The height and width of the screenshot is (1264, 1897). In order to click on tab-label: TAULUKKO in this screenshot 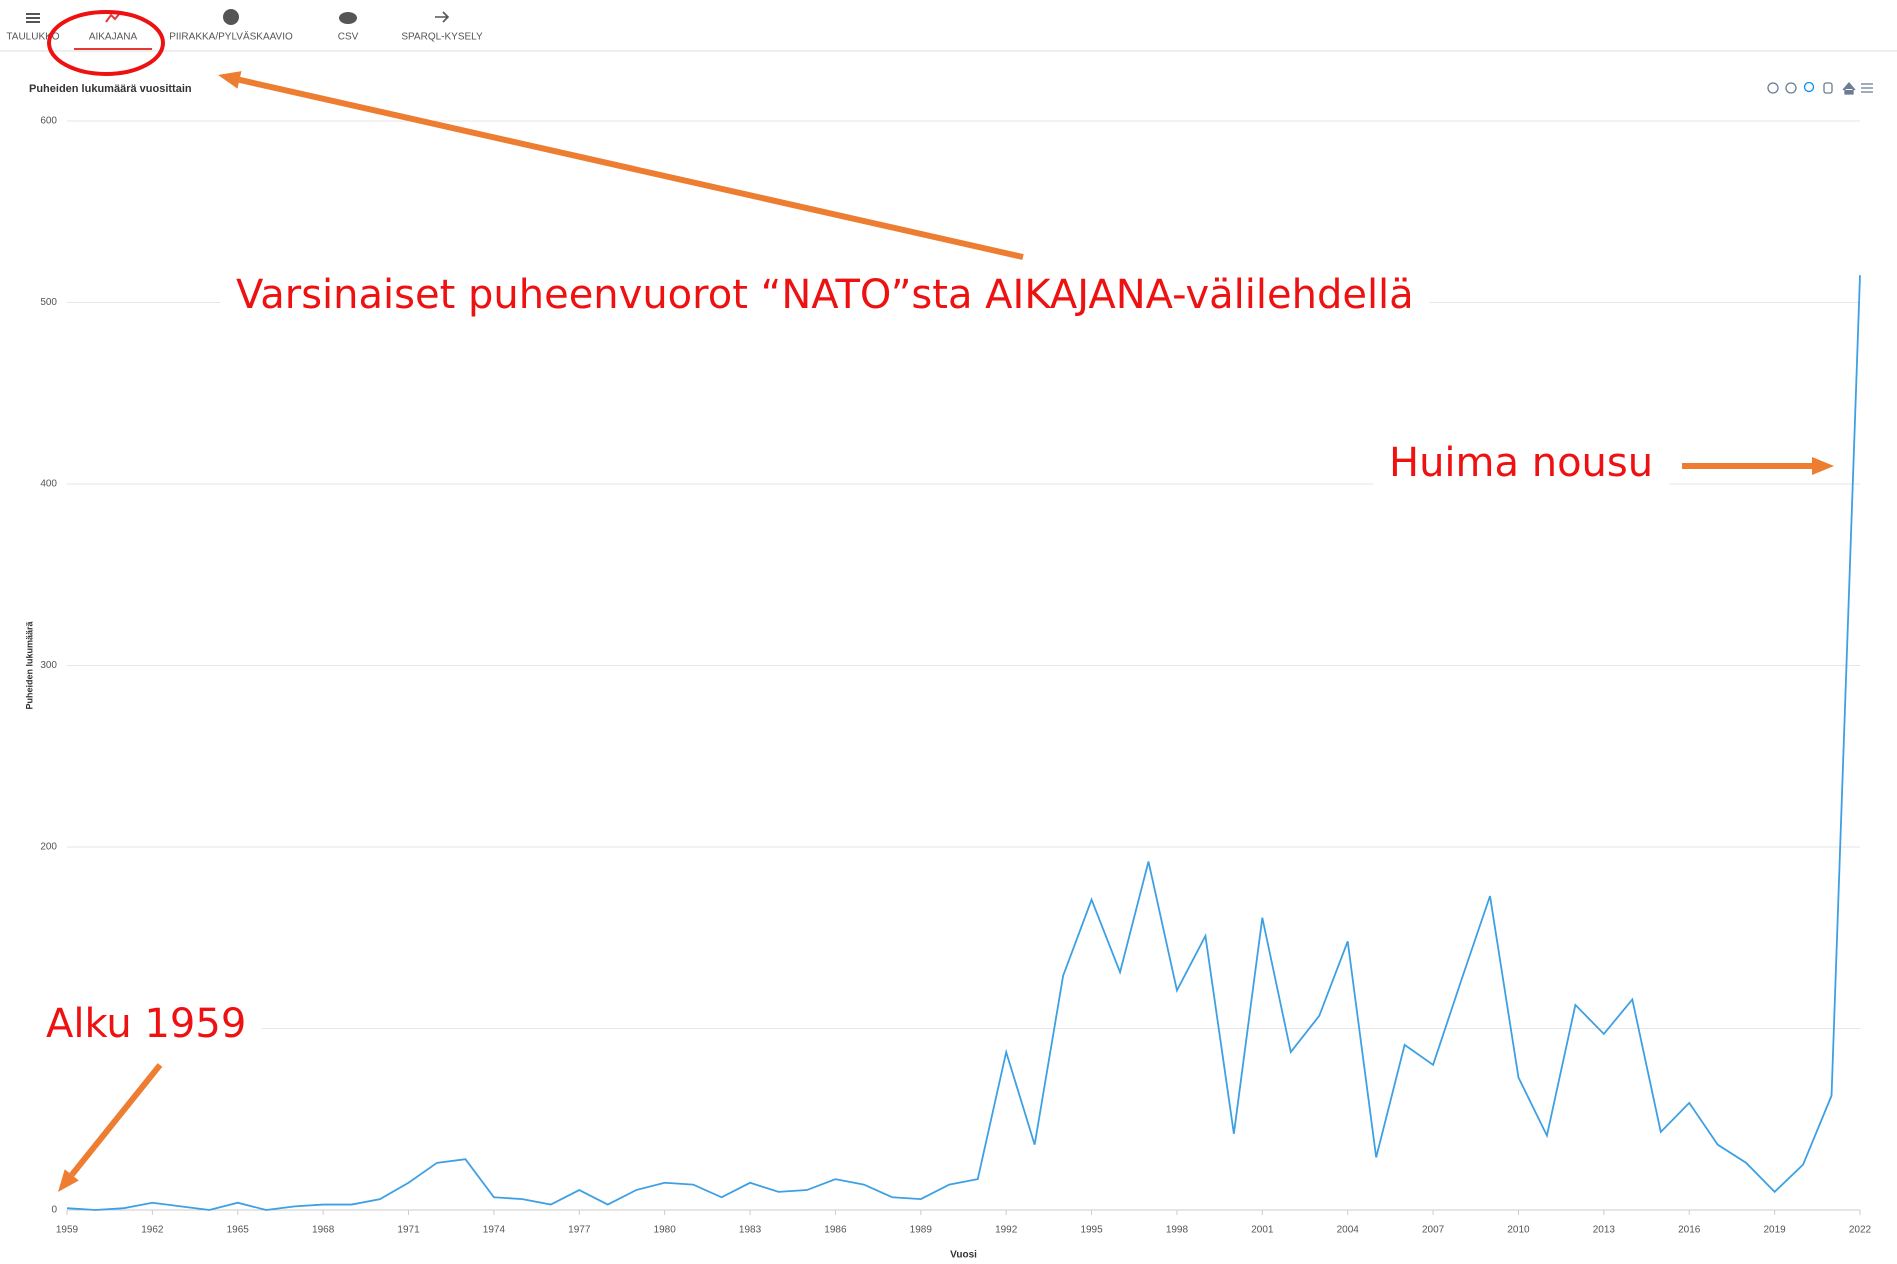, I will do `click(32, 37)`.